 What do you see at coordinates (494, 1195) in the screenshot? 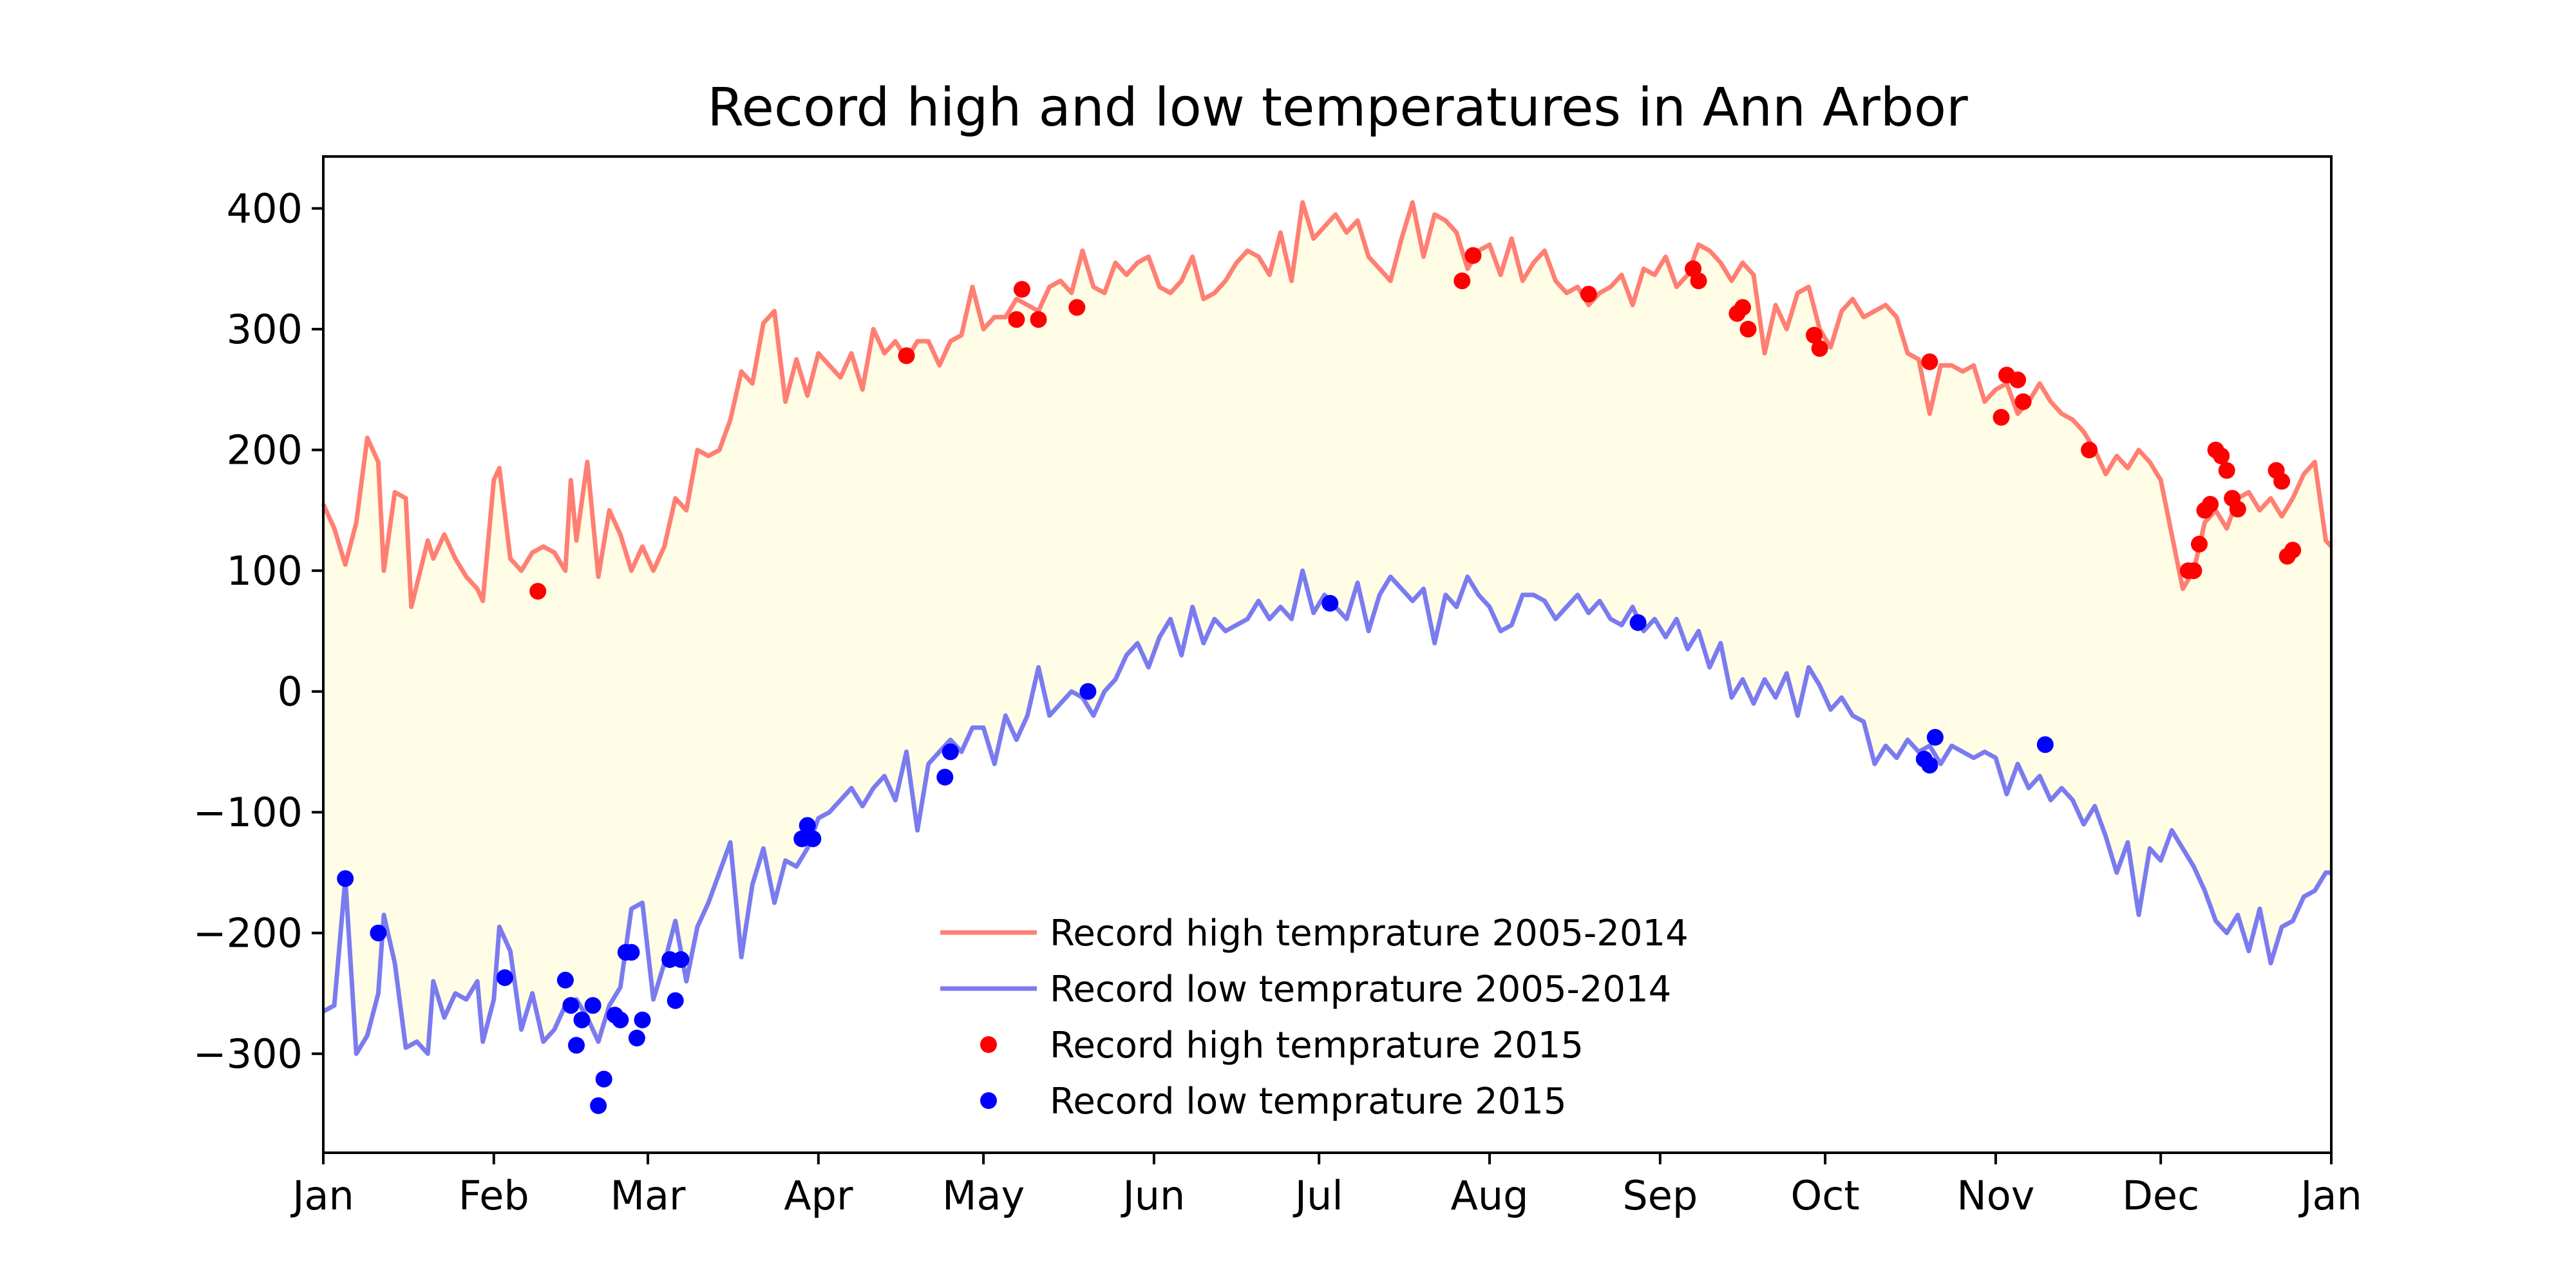
I see `x-tick-label: Feb` at bounding box center [494, 1195].